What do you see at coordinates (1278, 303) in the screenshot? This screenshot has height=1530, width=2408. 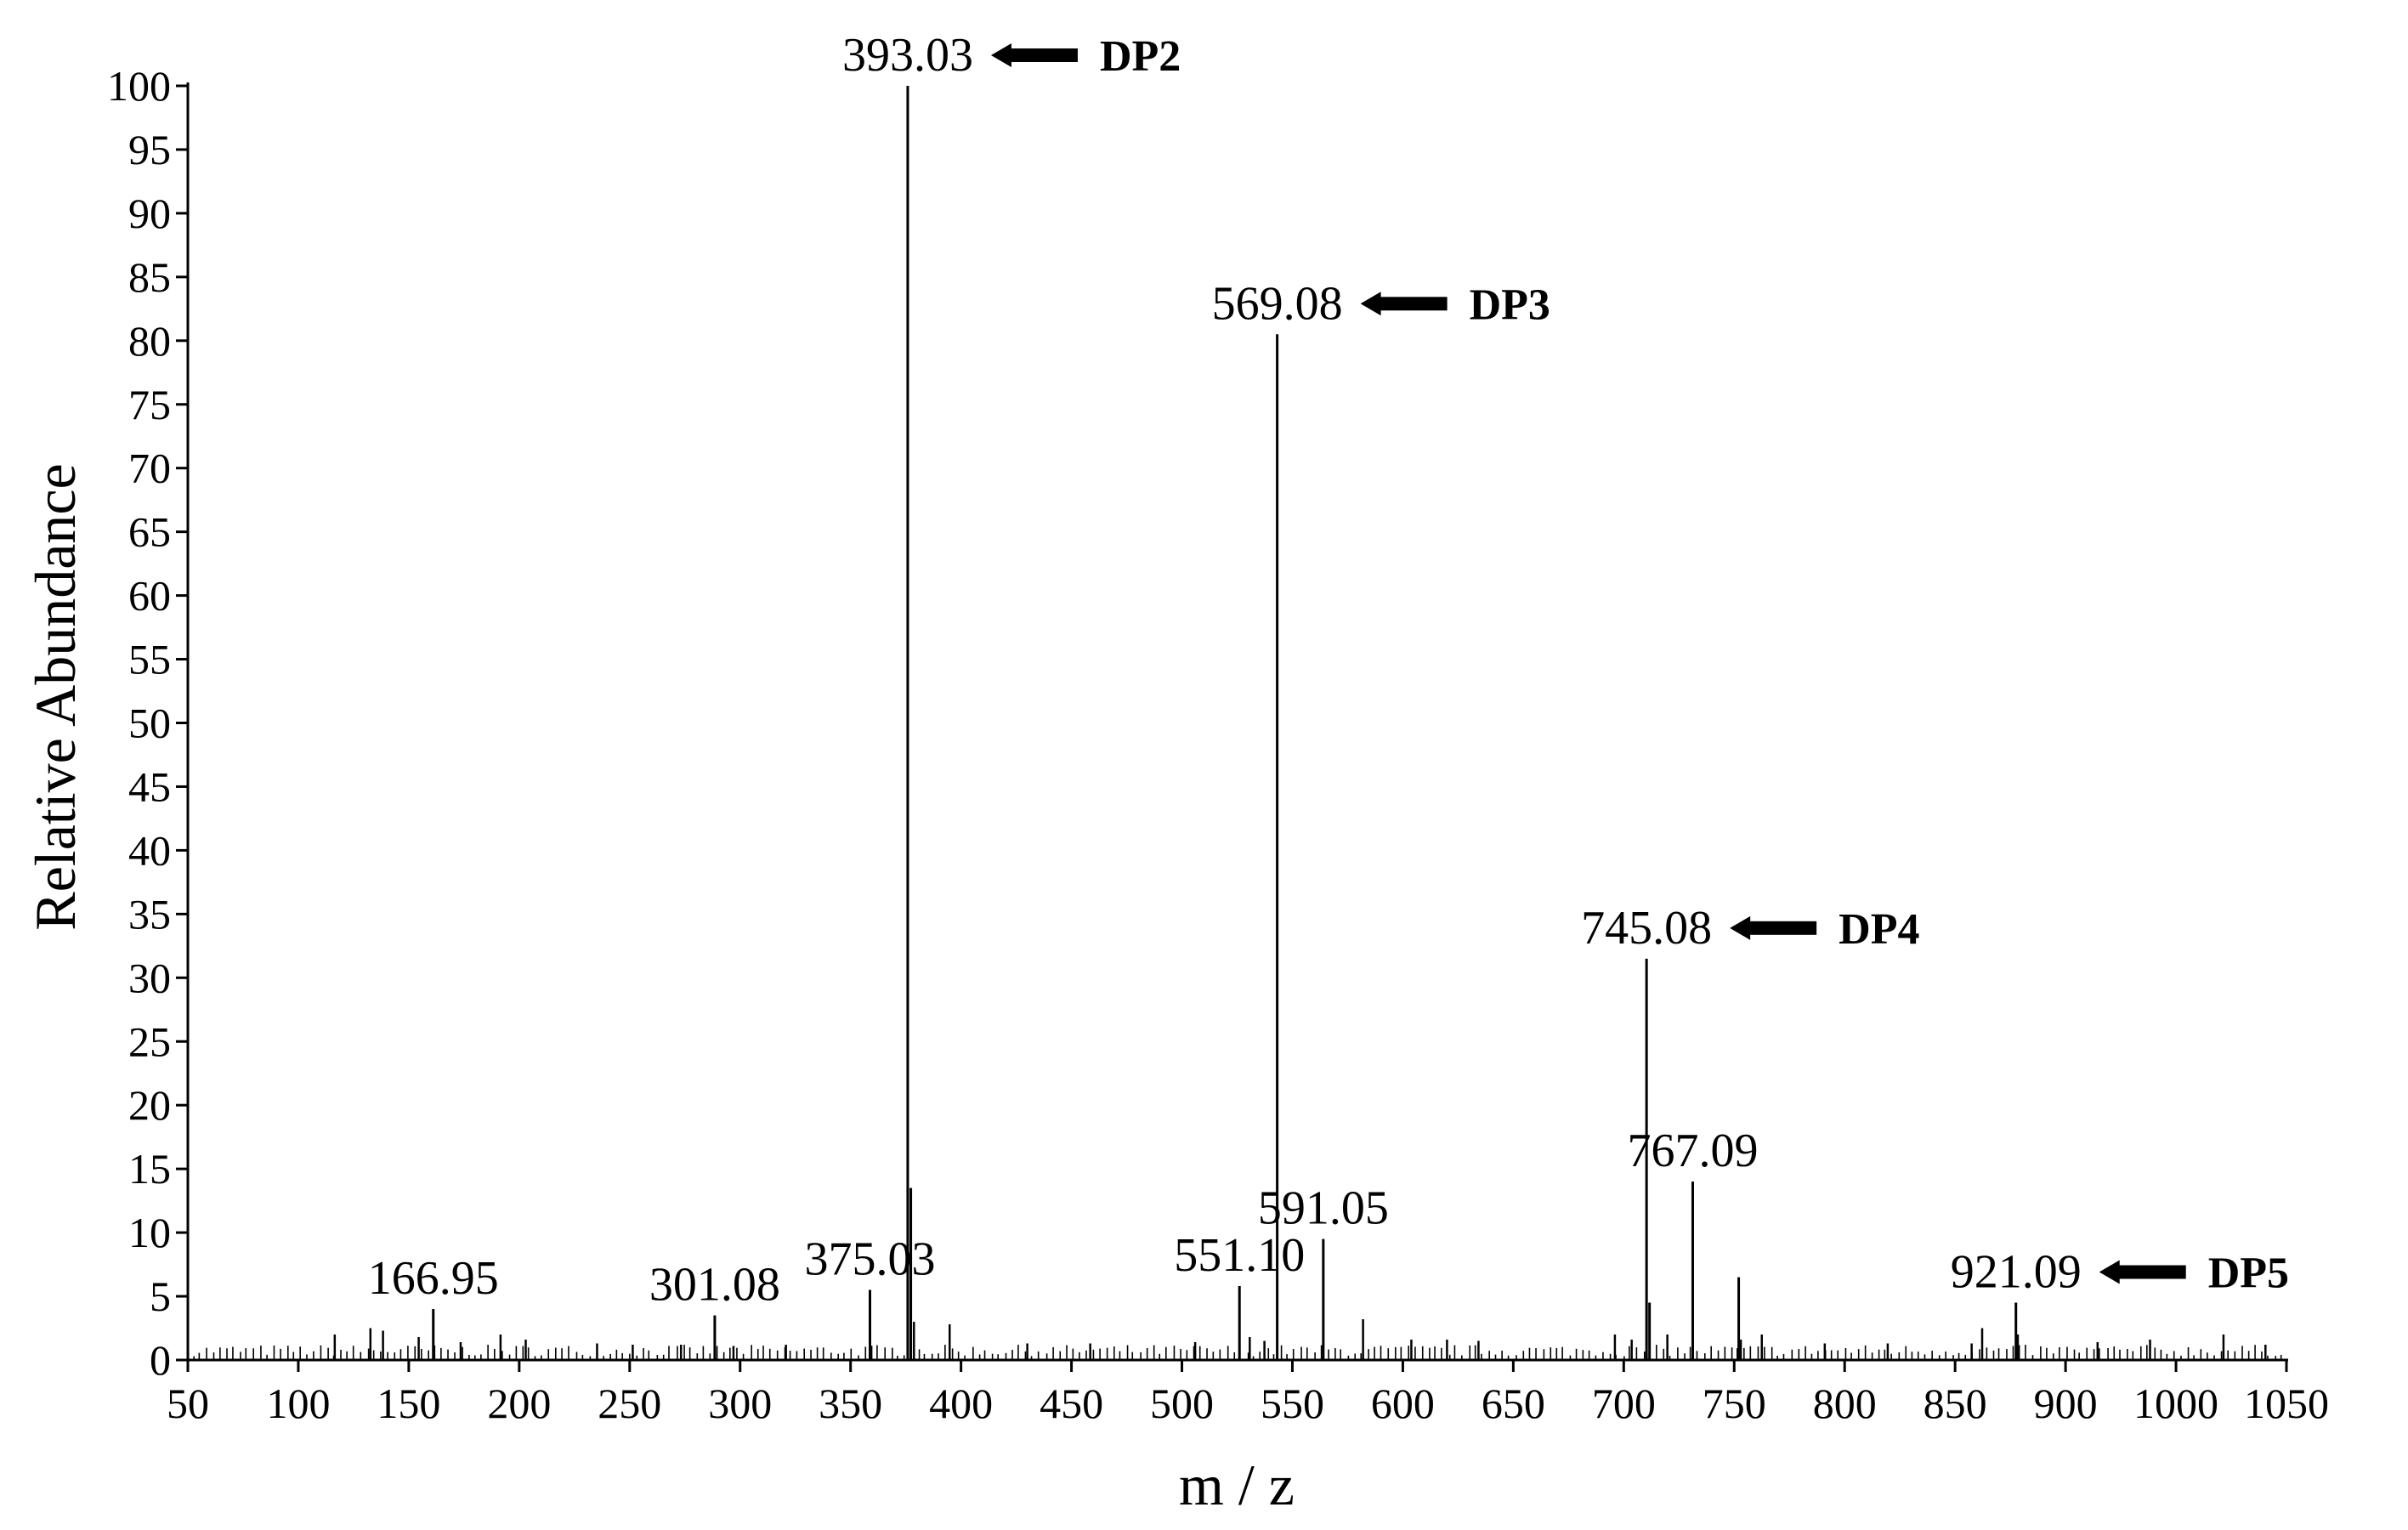 I see `peak-label: 569.08` at bounding box center [1278, 303].